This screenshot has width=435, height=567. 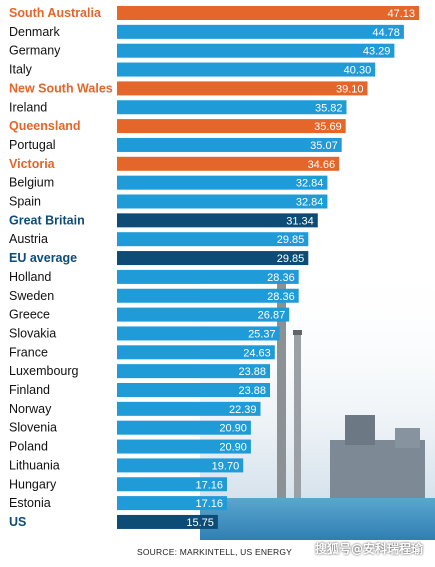 What do you see at coordinates (198, 333) in the screenshot?
I see `bar-slovakia` at bounding box center [198, 333].